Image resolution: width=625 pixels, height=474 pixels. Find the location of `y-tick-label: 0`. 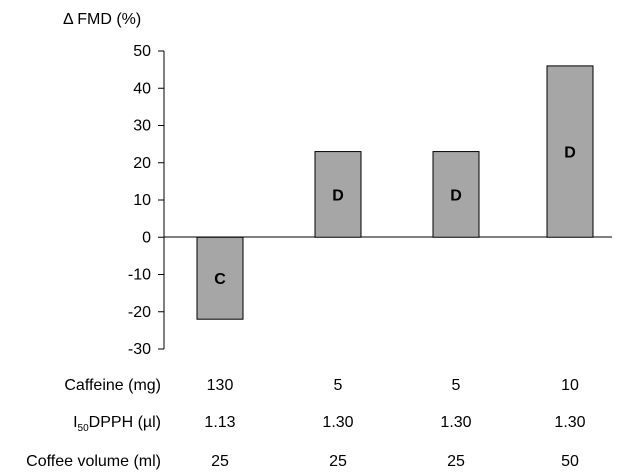

y-tick-label: 0 is located at coordinates (146, 237).